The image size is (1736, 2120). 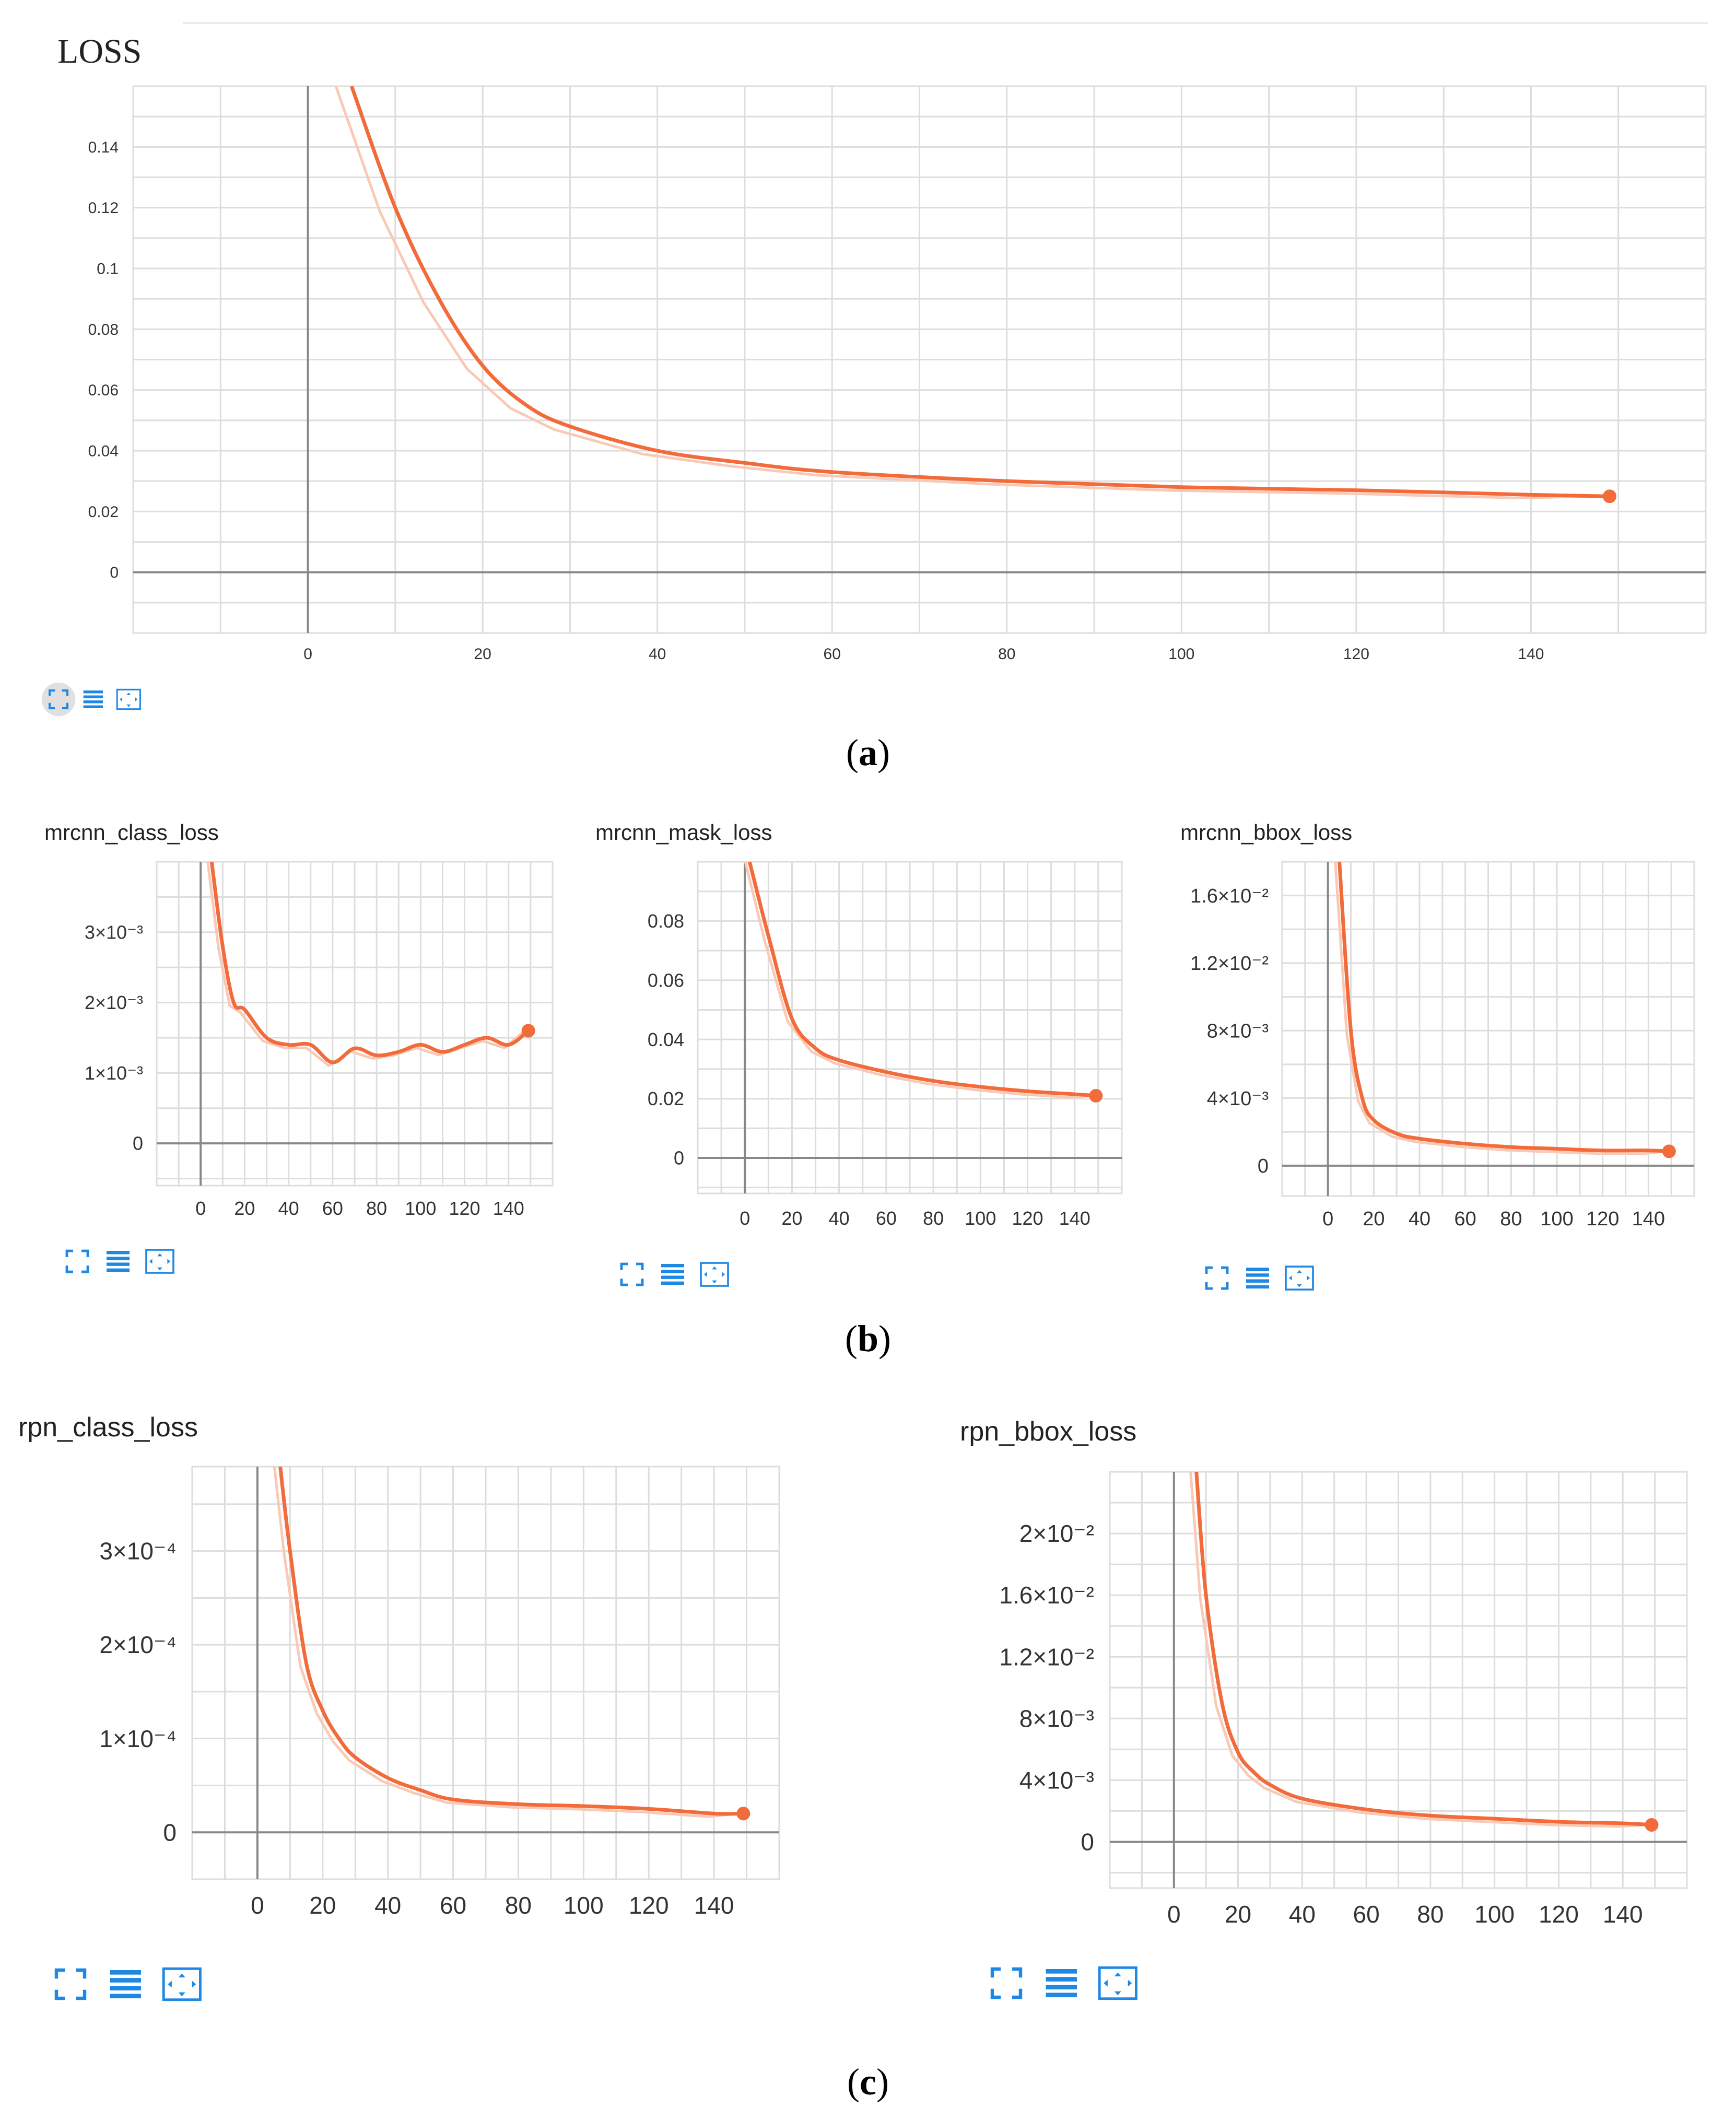 I want to click on y-tick-label: 2×10⁻³, so click(x=114, y=1002).